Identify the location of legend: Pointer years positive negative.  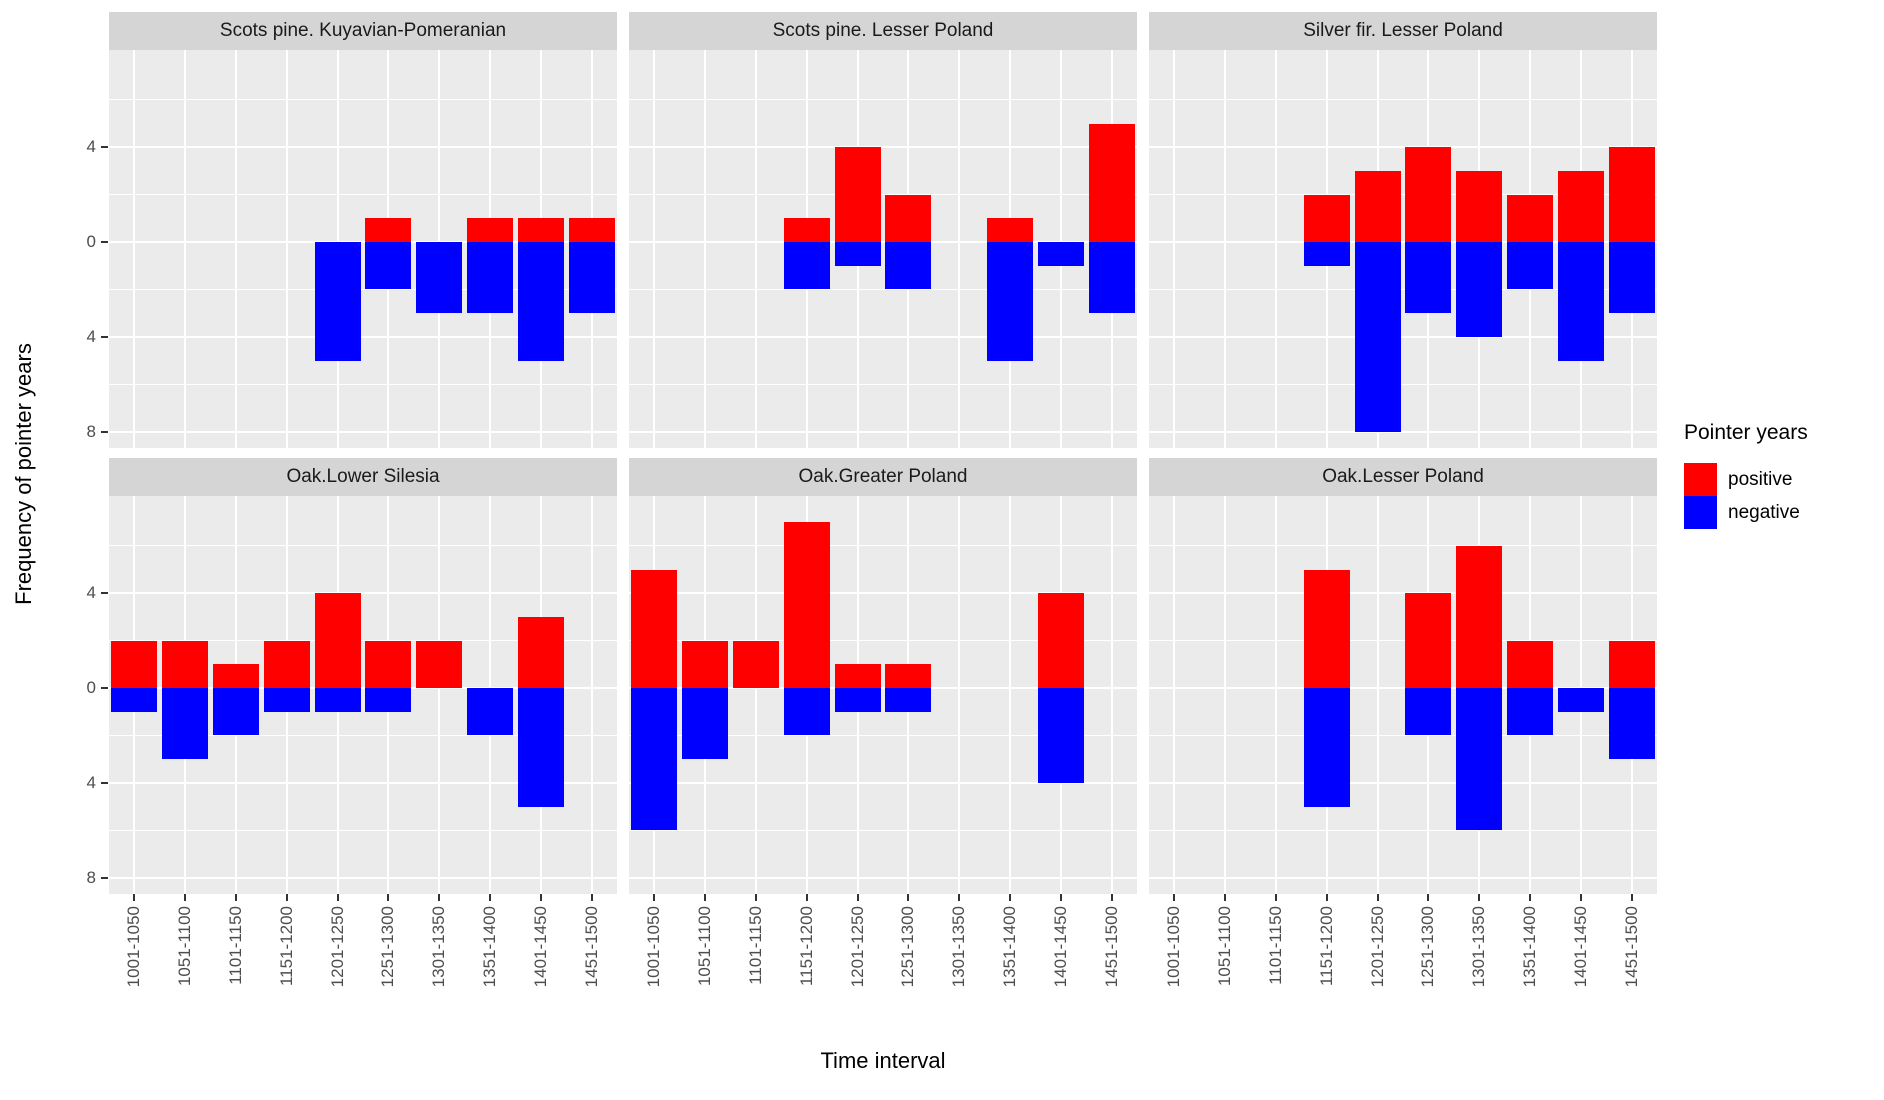
(1746, 474).